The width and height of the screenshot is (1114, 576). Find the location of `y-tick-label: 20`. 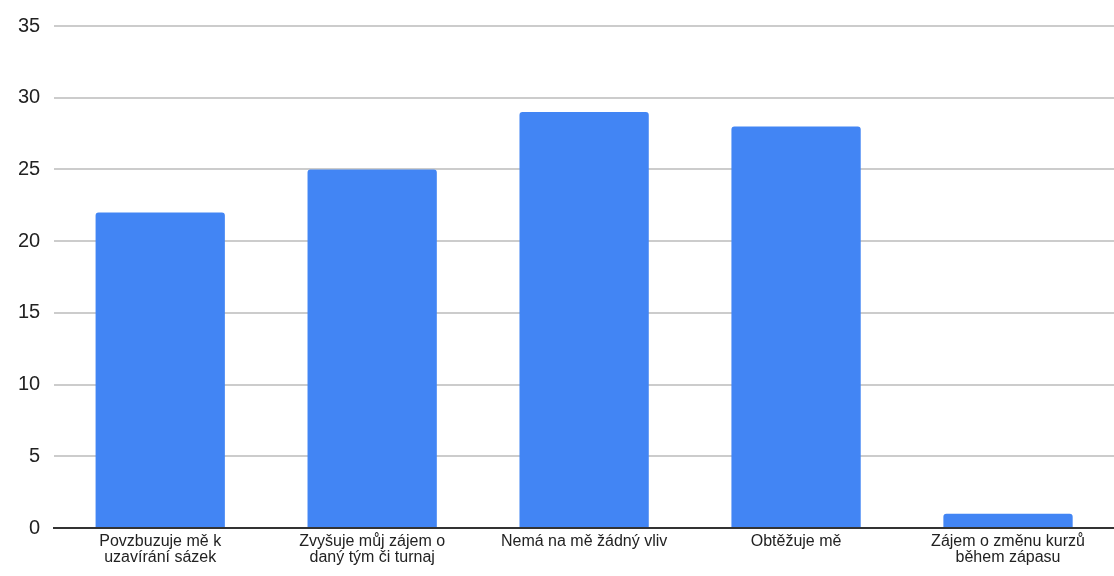

y-tick-label: 20 is located at coordinates (29, 239).